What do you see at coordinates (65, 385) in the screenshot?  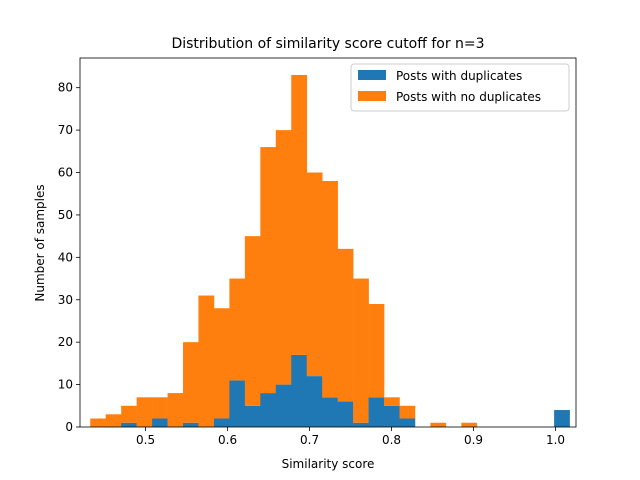 I see `y-tick-label: 10` at bounding box center [65, 385].